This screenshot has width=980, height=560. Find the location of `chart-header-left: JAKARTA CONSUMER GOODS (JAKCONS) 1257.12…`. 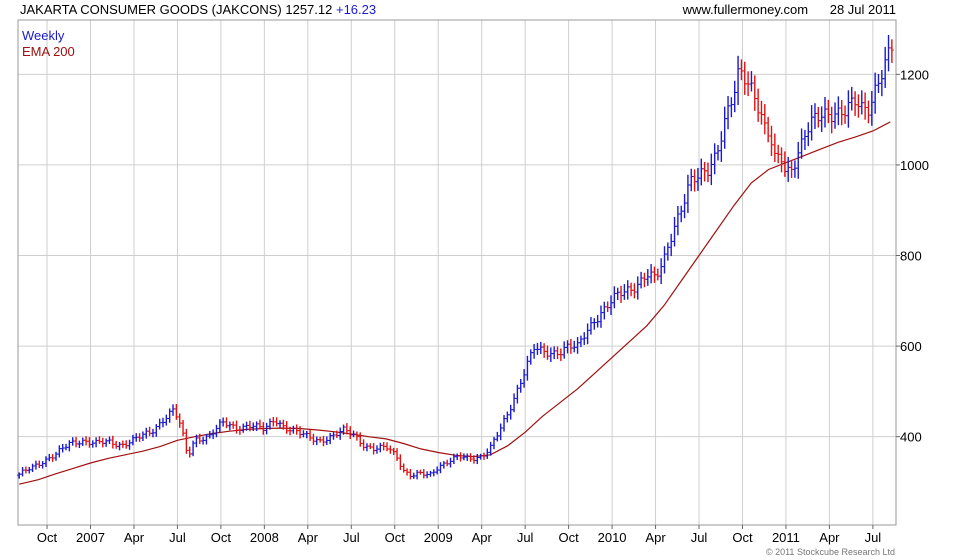

chart-header-left: JAKARTA CONSUMER GOODS (JAKCONS) 1257.12… is located at coordinates (198, 9).